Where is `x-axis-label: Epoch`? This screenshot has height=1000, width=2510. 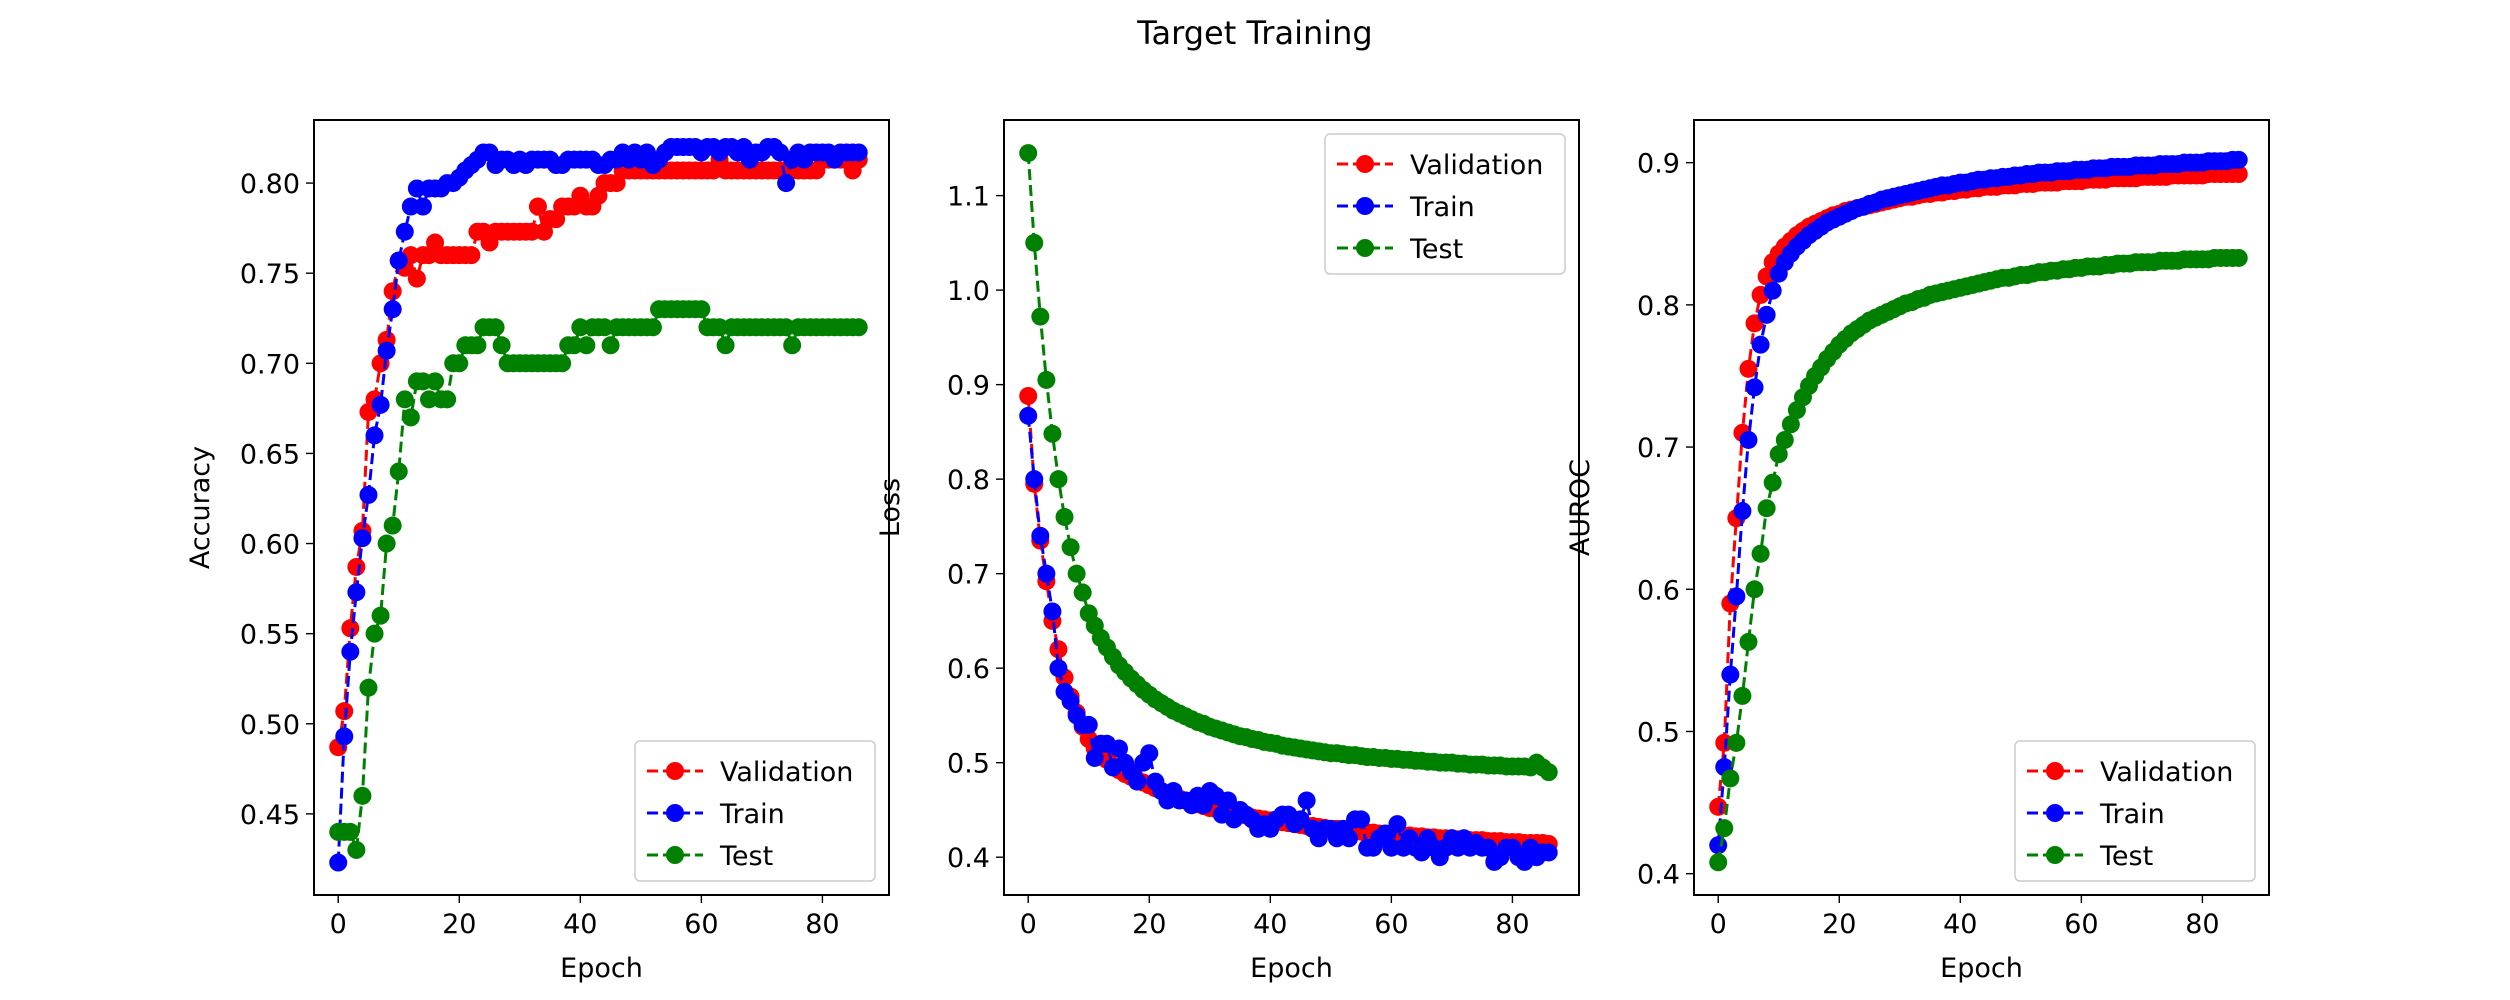
x-axis-label: Epoch is located at coordinates (1981, 968).